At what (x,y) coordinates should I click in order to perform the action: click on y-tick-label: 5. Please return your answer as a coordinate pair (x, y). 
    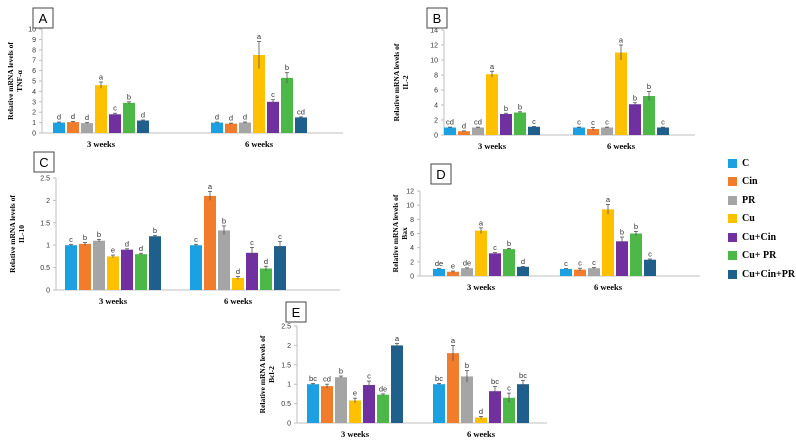
    Looking at the image, I should click on (34, 82).